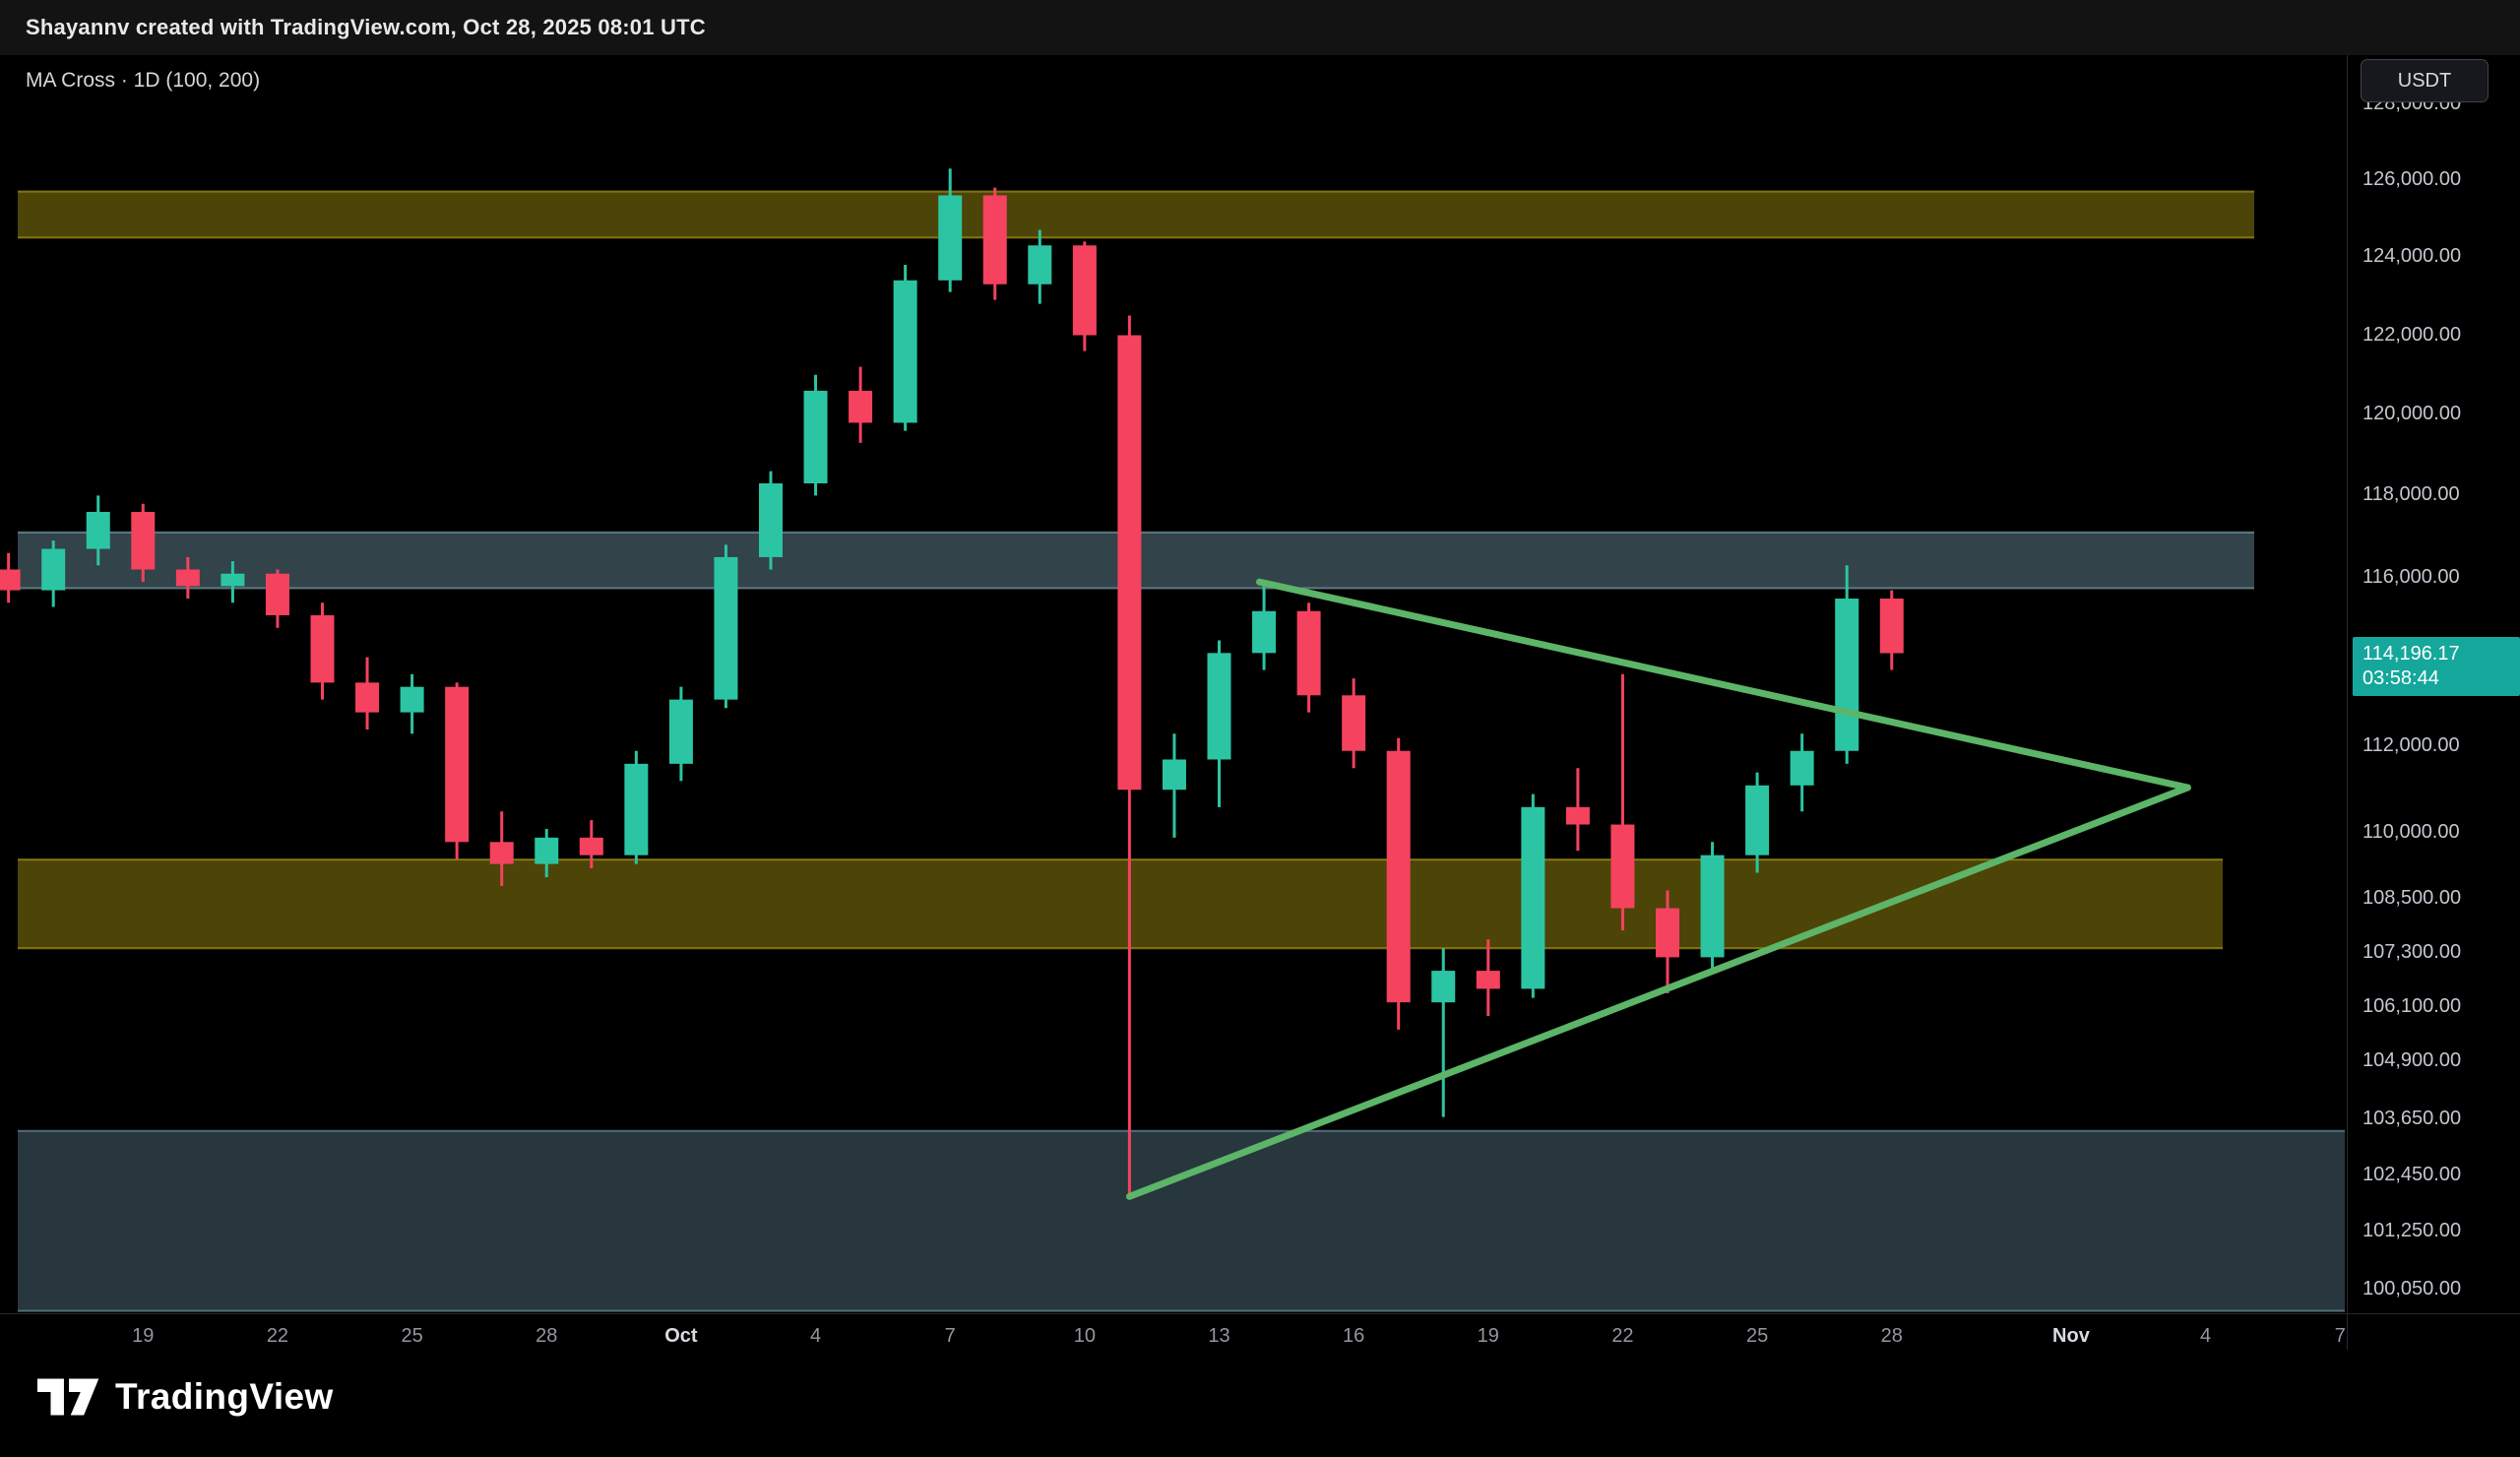  Describe the element at coordinates (1219, 1336) in the screenshot. I see `time-label-13: 13` at that location.